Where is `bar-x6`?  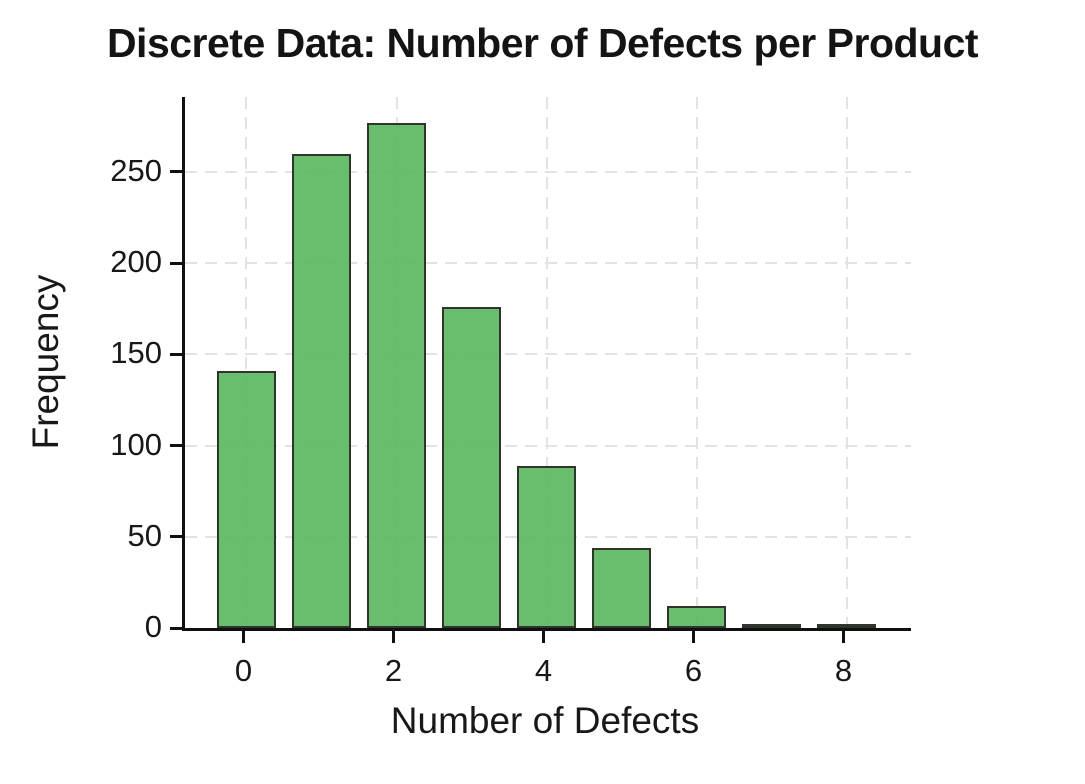 bar-x6 is located at coordinates (696, 617).